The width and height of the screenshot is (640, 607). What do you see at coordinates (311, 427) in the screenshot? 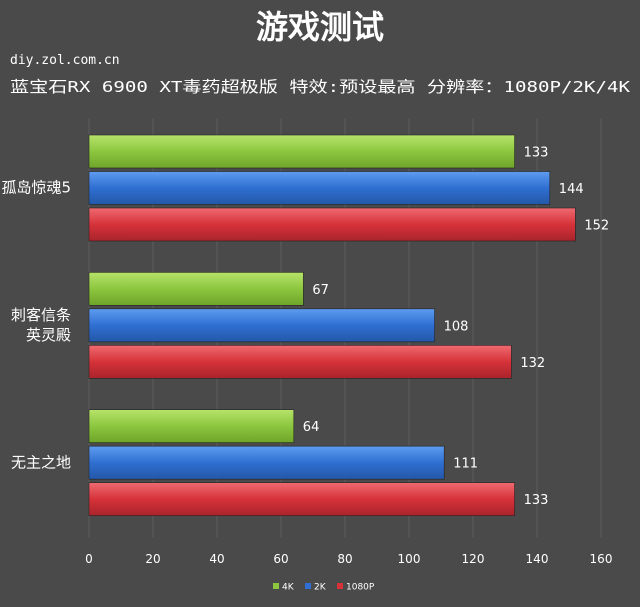
I see `data-label: 64` at bounding box center [311, 427].